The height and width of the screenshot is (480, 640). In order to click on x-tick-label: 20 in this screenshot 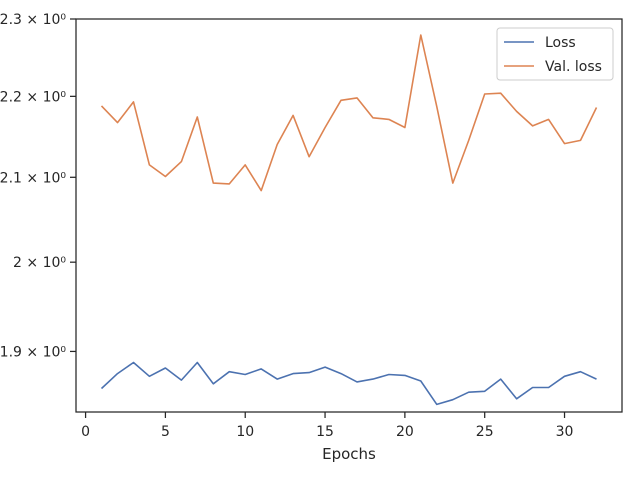, I will do `click(405, 432)`.